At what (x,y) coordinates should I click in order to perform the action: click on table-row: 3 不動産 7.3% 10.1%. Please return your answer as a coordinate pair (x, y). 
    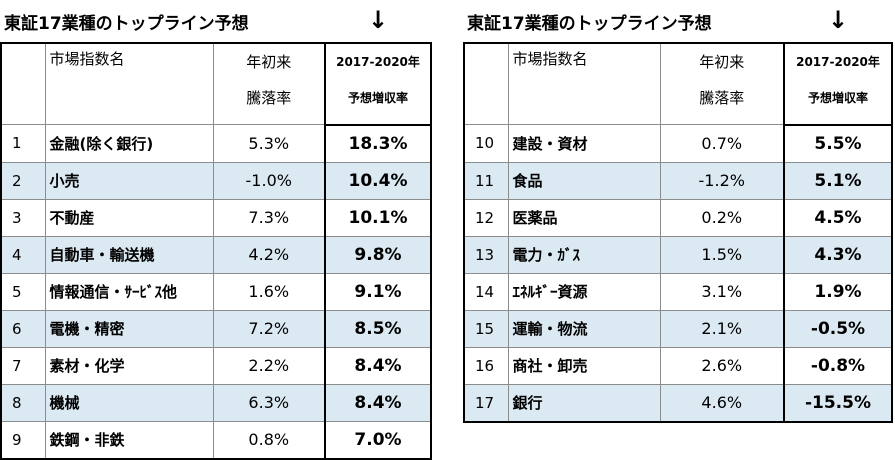
    Looking at the image, I should click on (216, 217).